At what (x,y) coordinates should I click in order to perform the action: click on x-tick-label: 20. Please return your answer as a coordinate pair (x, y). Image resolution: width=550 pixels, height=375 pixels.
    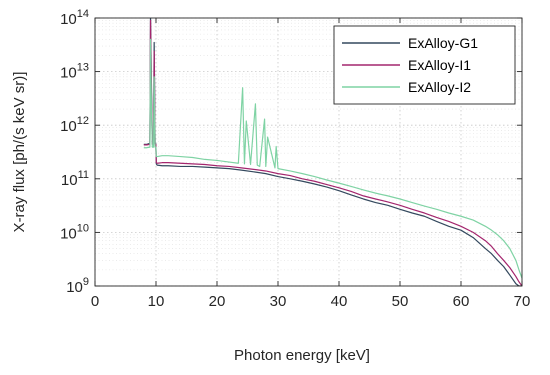
    Looking at the image, I should click on (217, 301).